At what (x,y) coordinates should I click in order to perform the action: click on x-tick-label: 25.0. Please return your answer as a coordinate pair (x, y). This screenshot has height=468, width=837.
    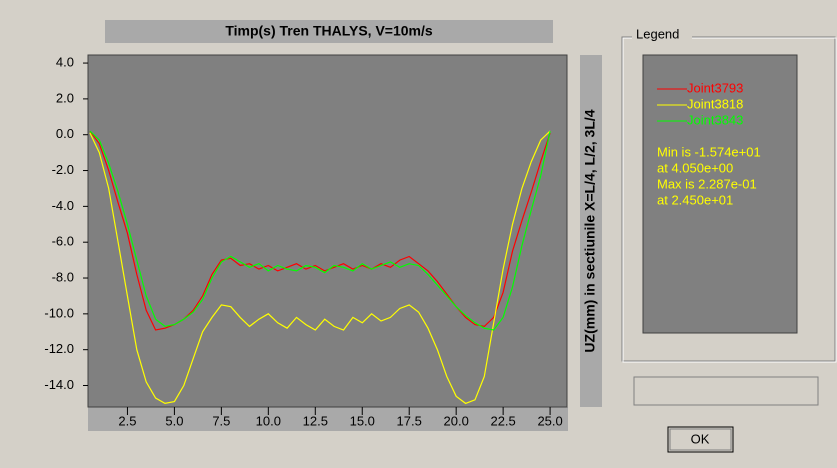
    Looking at the image, I should click on (549, 420).